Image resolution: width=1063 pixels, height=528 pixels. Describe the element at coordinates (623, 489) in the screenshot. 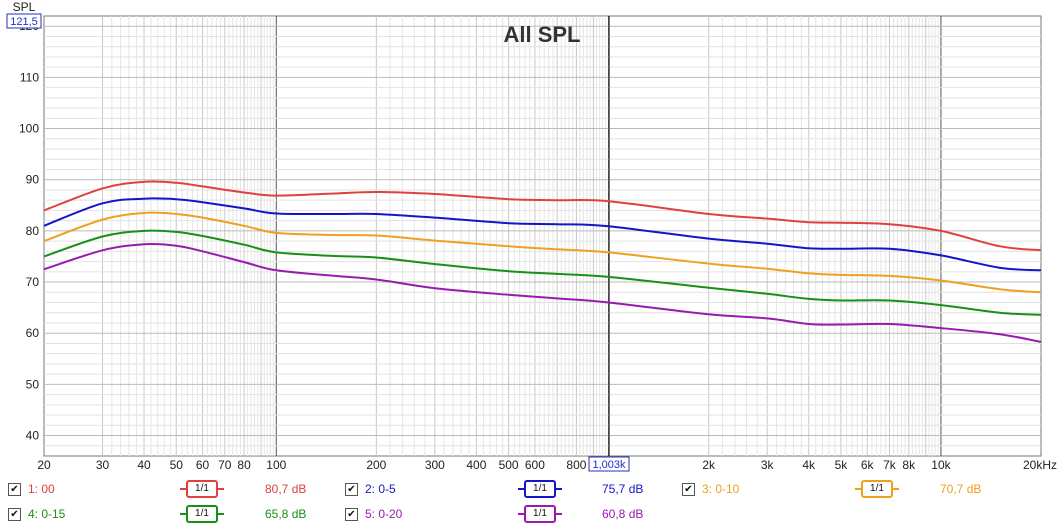

I see `legend-value-2: 75,7 dB` at that location.